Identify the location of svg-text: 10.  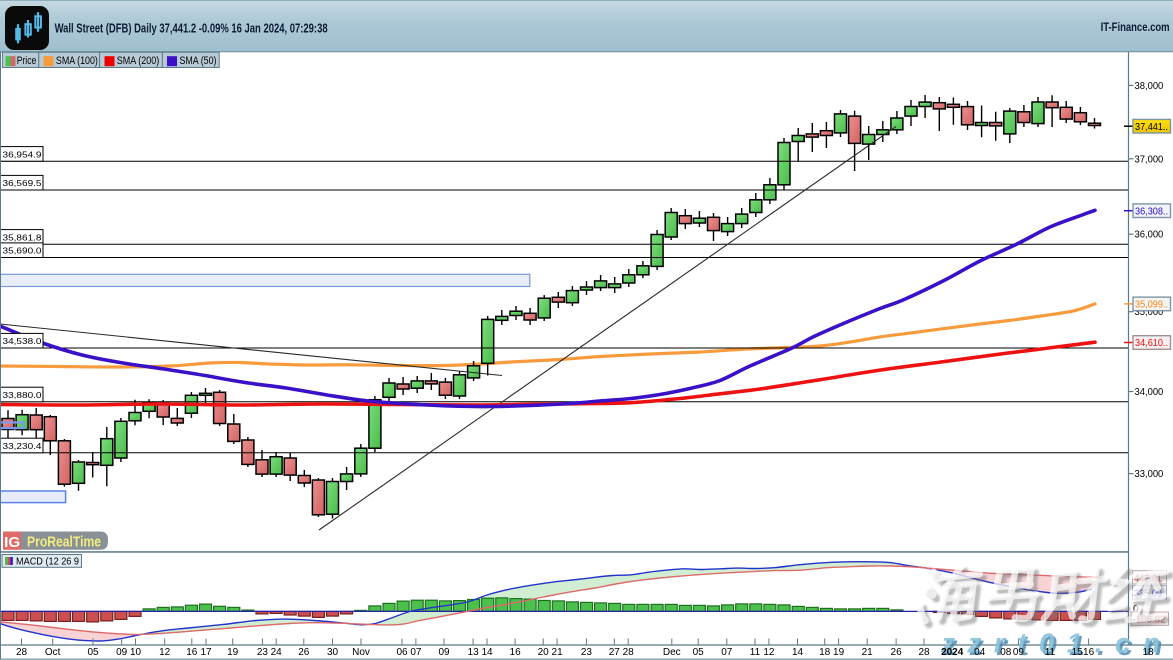
(136, 652).